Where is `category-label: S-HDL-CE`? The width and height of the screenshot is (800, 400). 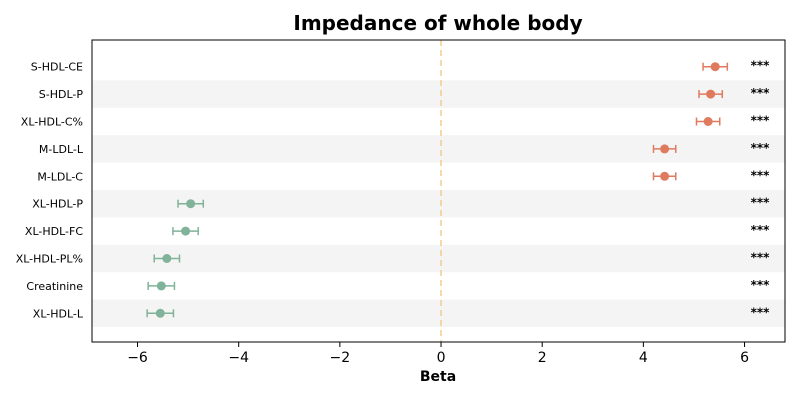
category-label: S-HDL-CE is located at coordinates (57, 67).